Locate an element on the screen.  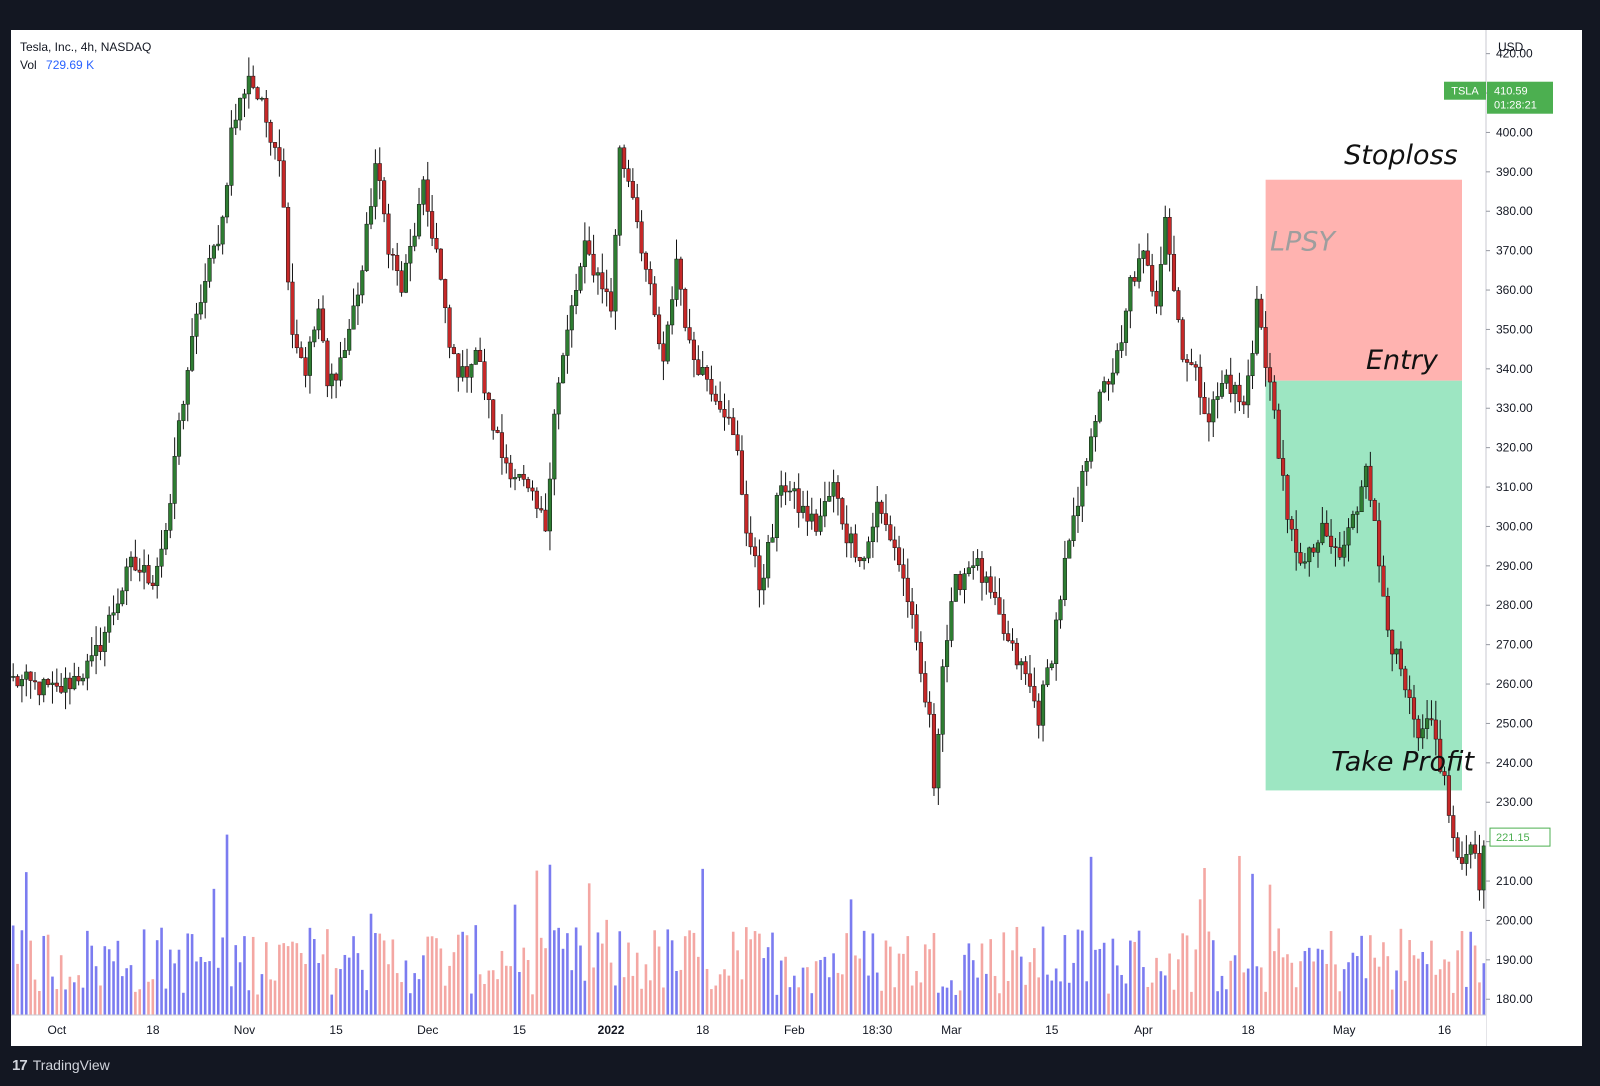
footer-brand: 17 TradingView is located at coordinates (61, 1065).